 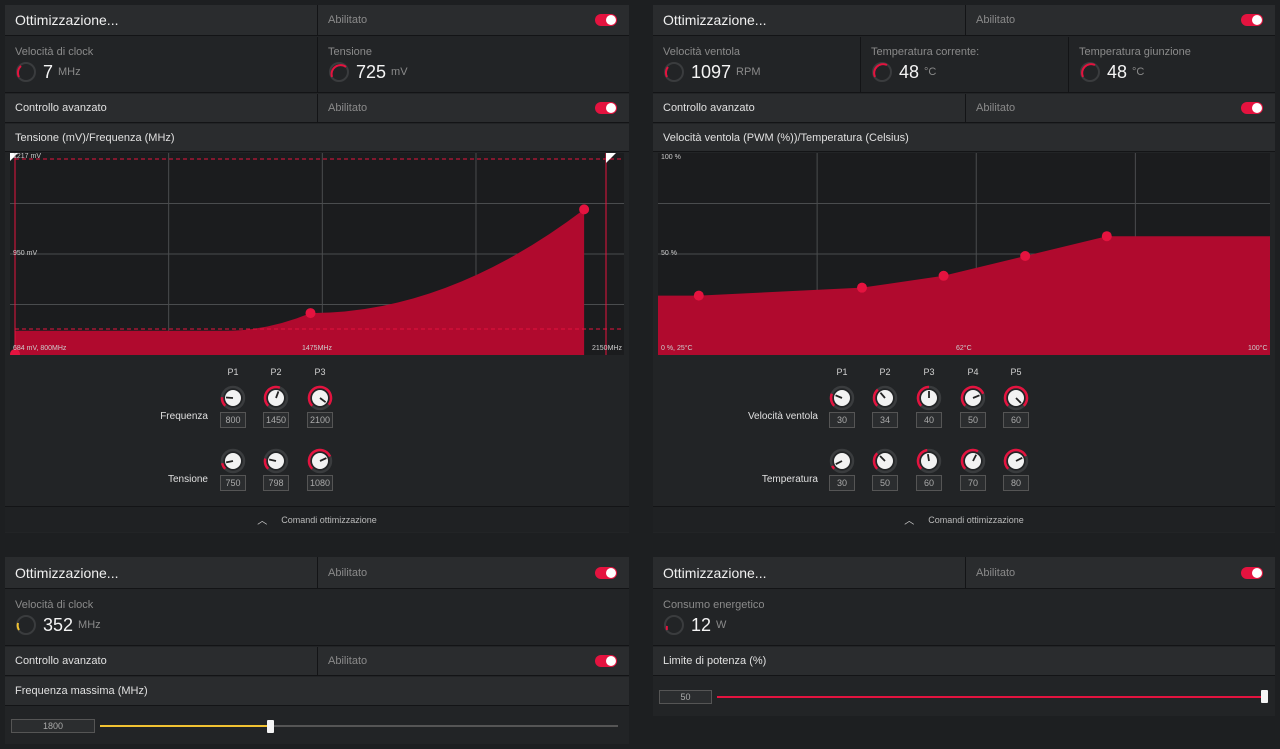 What do you see at coordinates (964, 64) in the screenshot?
I see `current-temp-metric: Temperatura corrente: 48 °C` at bounding box center [964, 64].